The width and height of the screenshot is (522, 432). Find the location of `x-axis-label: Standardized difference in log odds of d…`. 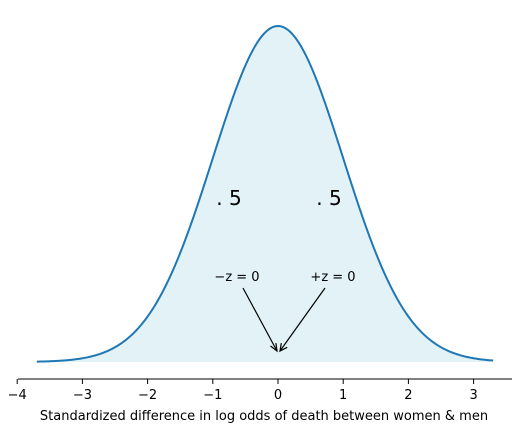

x-axis-label: Standardized difference in log odds of d… is located at coordinates (264, 416).